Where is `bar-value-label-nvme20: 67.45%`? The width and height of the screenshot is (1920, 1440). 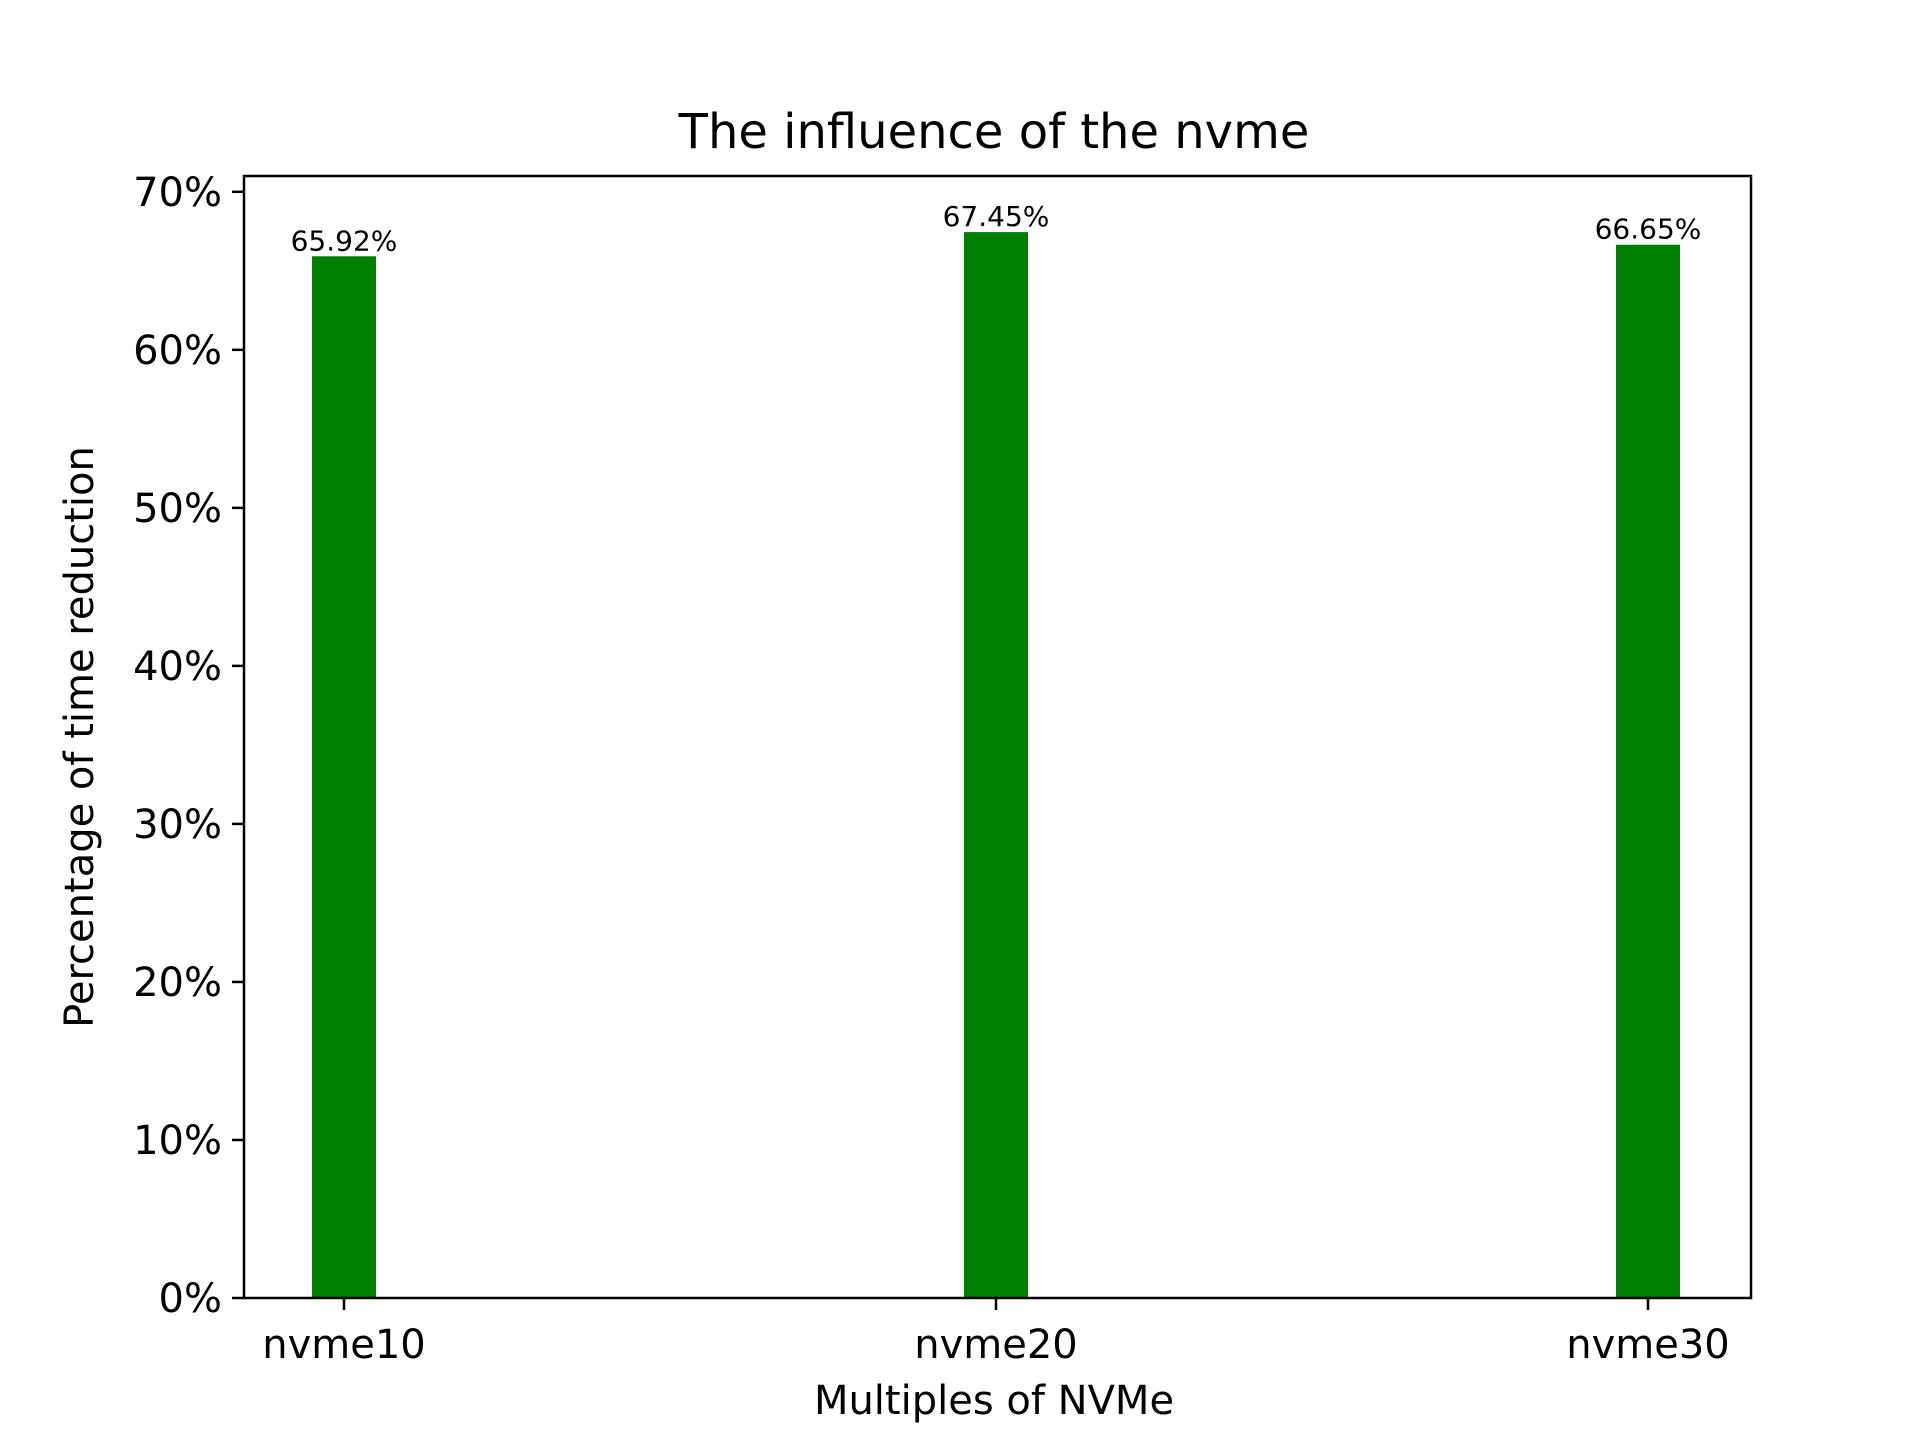 bar-value-label-nvme20: 67.45% is located at coordinates (996, 216).